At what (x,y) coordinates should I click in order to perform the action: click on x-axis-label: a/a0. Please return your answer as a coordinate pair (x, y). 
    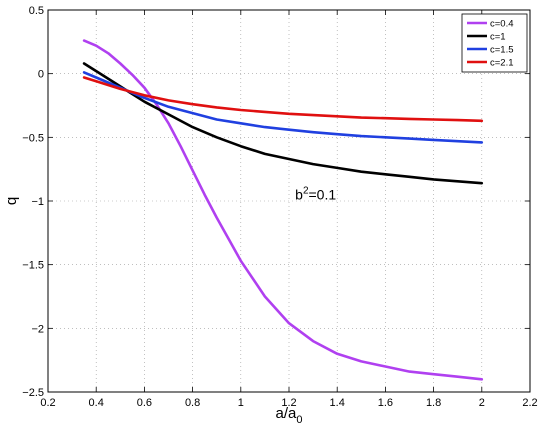
    Looking at the image, I should click on (289, 415).